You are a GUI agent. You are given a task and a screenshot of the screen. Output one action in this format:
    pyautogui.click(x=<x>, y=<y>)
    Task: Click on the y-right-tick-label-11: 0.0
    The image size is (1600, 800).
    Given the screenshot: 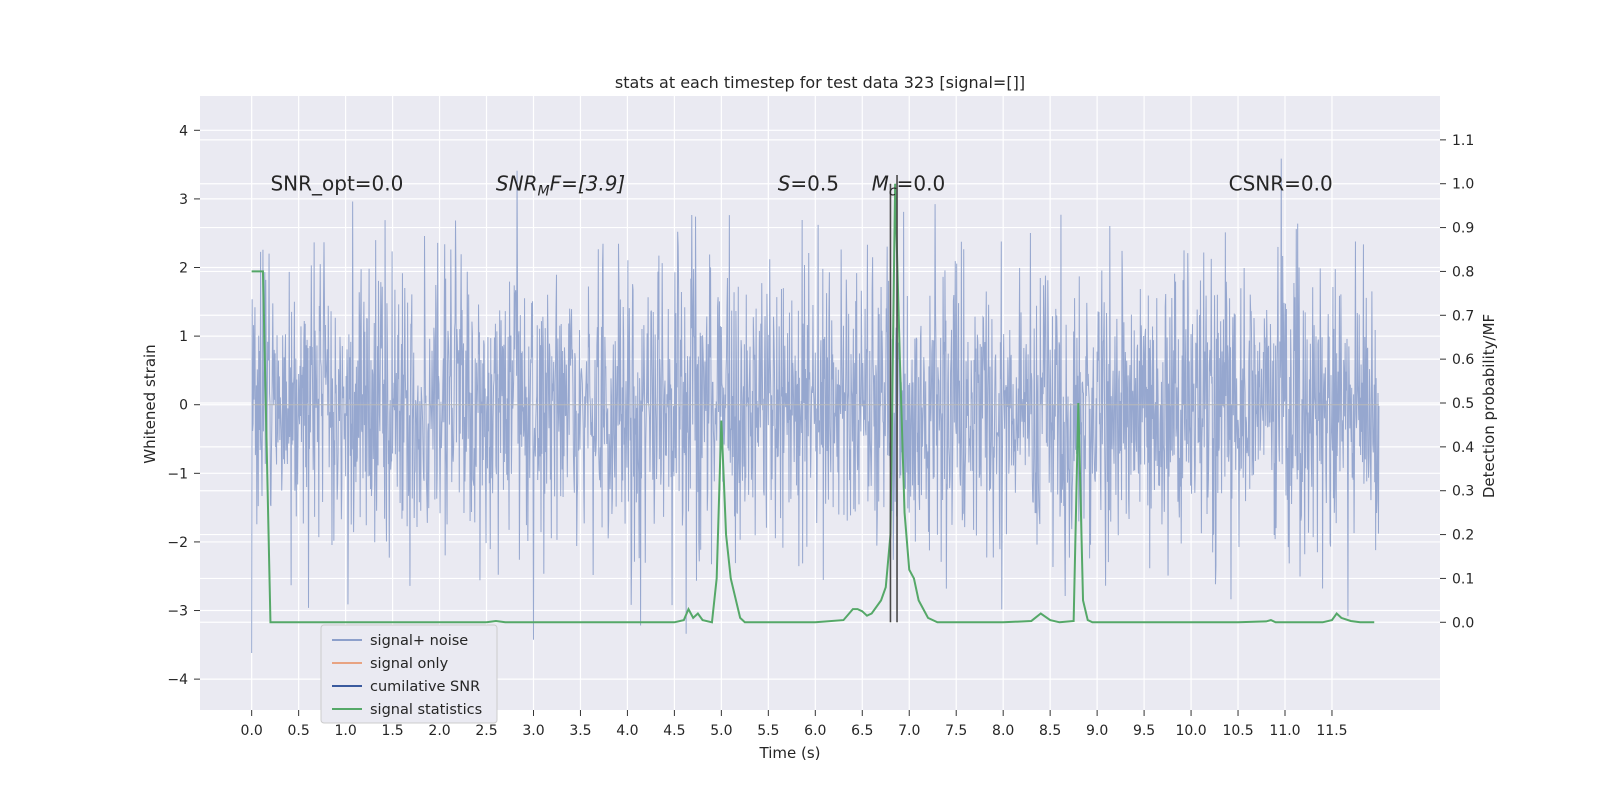 What is the action you would take?
    pyautogui.click(x=1463, y=623)
    